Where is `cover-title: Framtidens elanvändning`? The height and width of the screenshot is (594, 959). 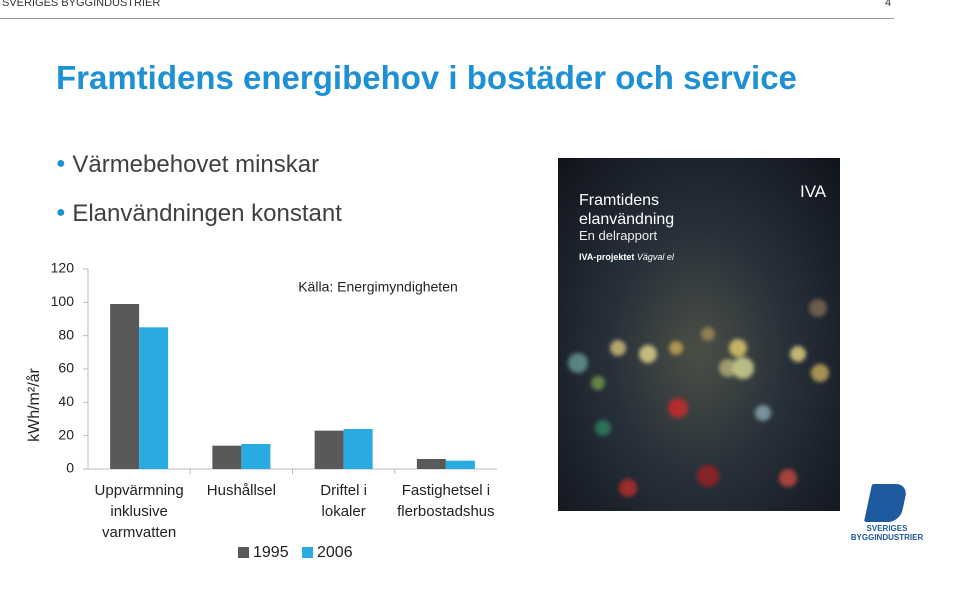
cover-title: Framtidens elanvändning is located at coordinates (627, 210).